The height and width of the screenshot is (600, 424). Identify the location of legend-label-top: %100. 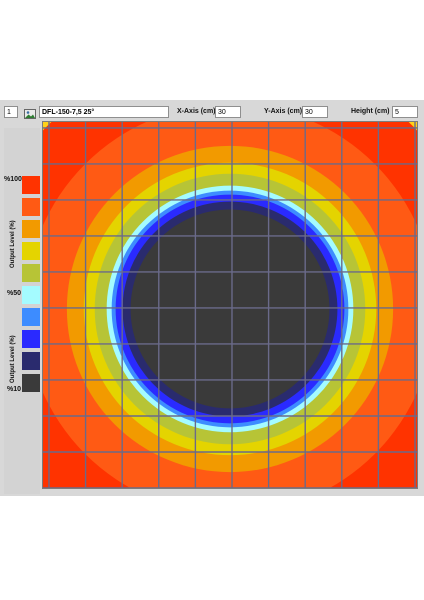
(13, 179).